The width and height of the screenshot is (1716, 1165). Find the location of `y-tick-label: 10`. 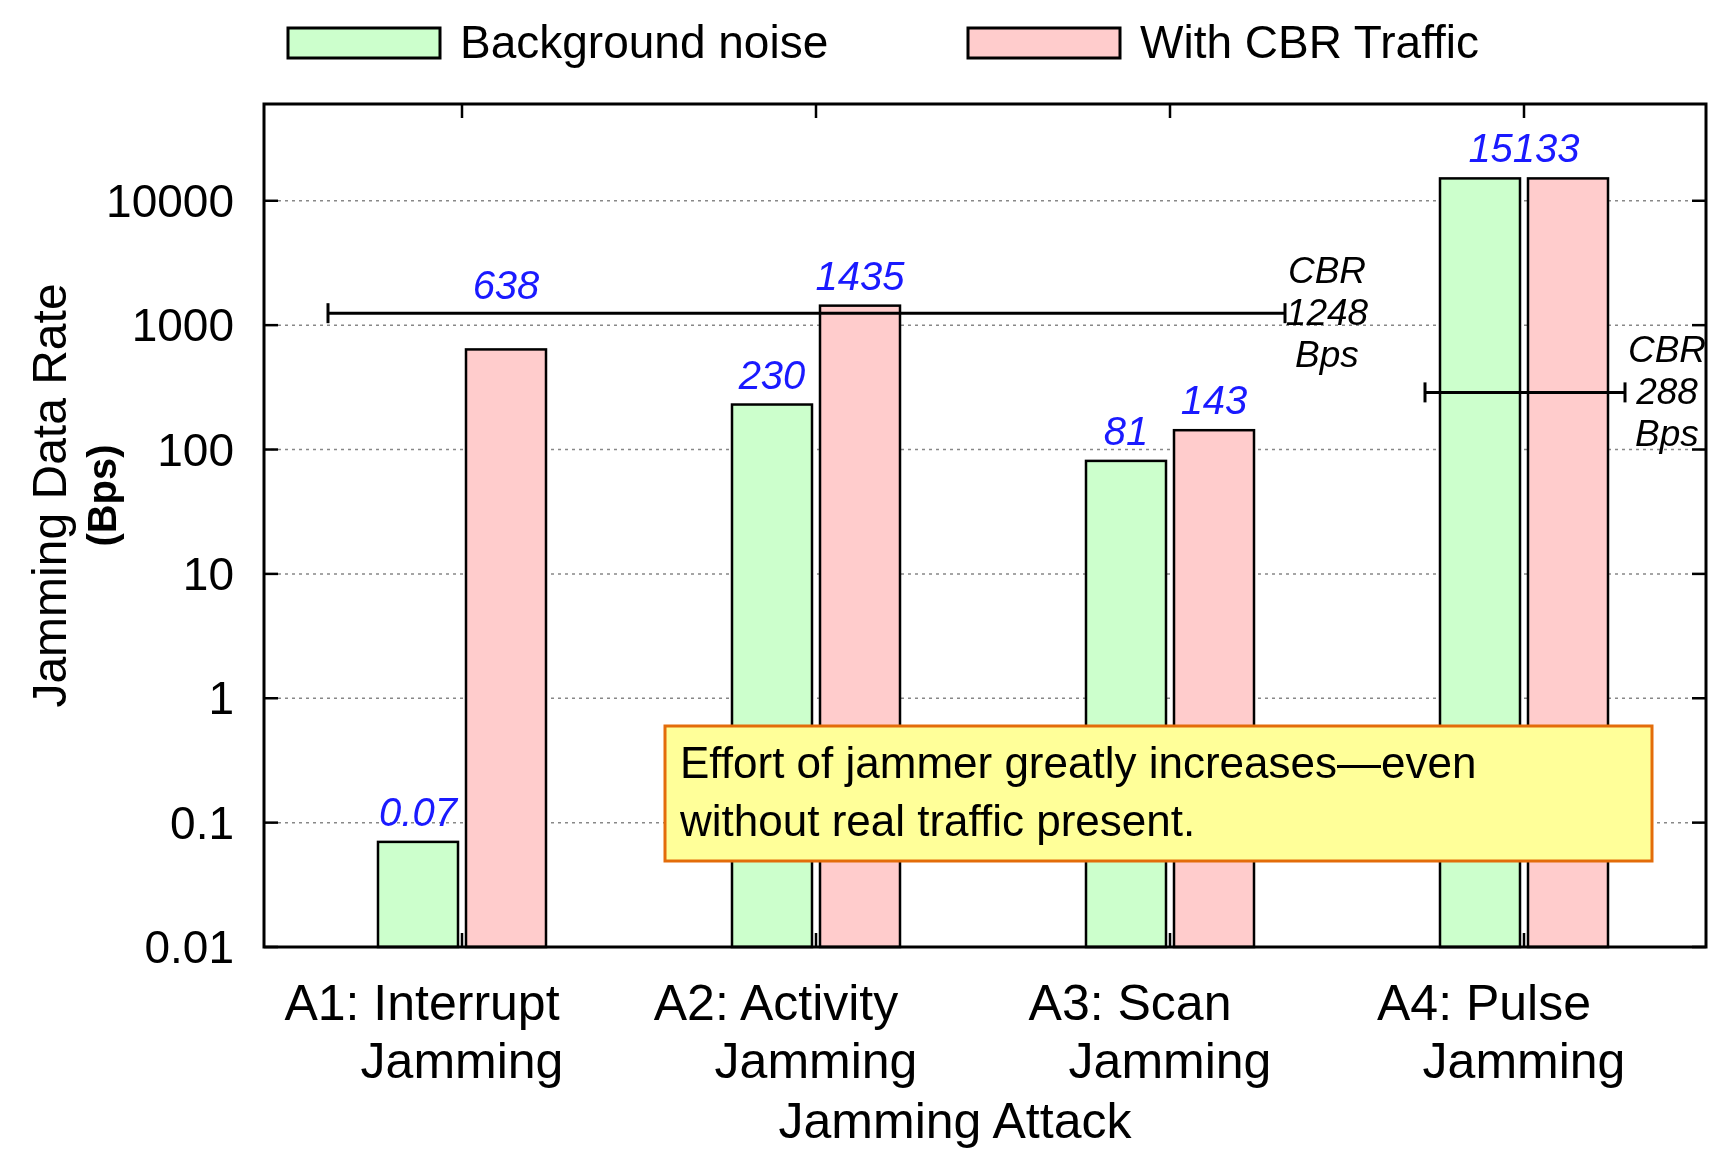

y-tick-label: 10 is located at coordinates (208, 573).